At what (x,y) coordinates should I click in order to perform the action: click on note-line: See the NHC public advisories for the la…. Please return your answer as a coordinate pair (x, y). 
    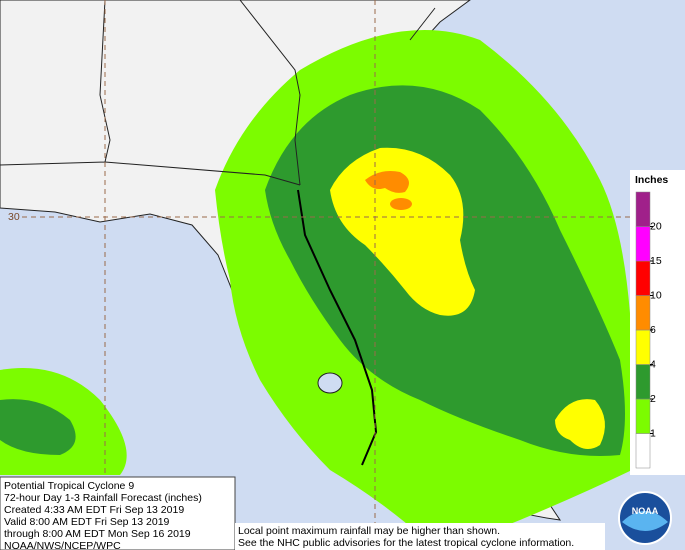
    Looking at the image, I should click on (406, 543).